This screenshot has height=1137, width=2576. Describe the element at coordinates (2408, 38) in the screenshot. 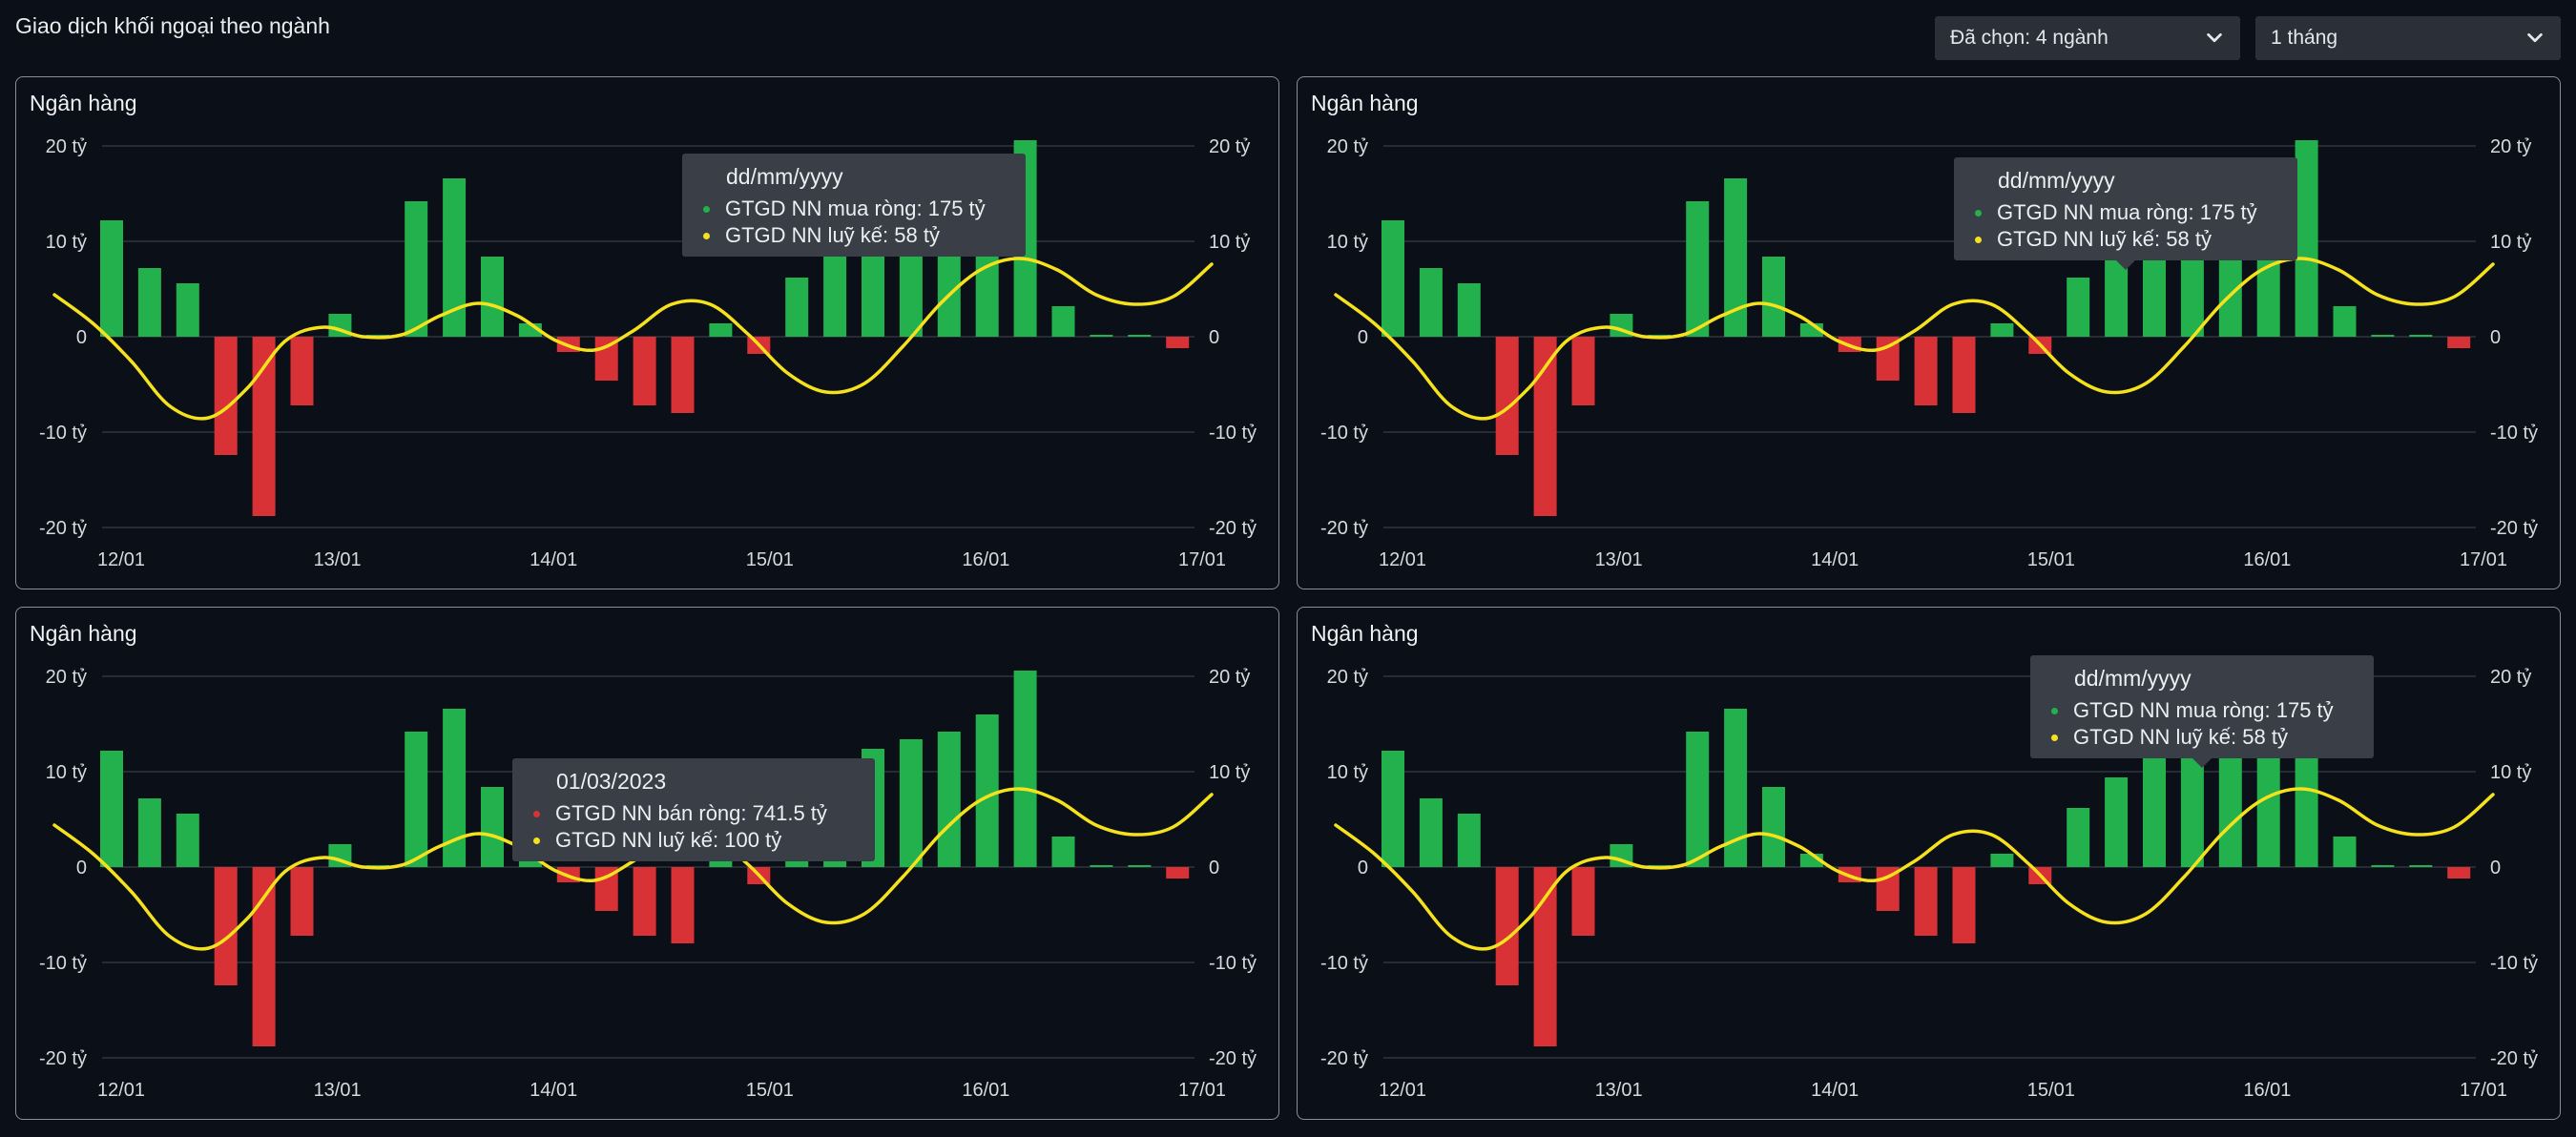

I see `period-select: 1 tháng` at that location.